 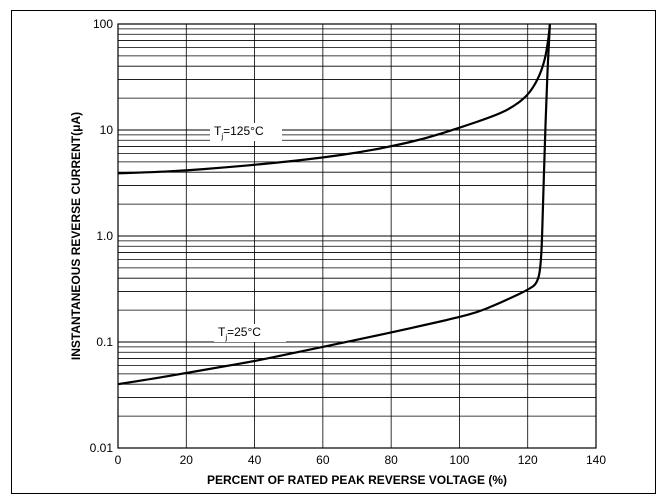 I want to click on x-tick-label: 60, so click(x=323, y=460).